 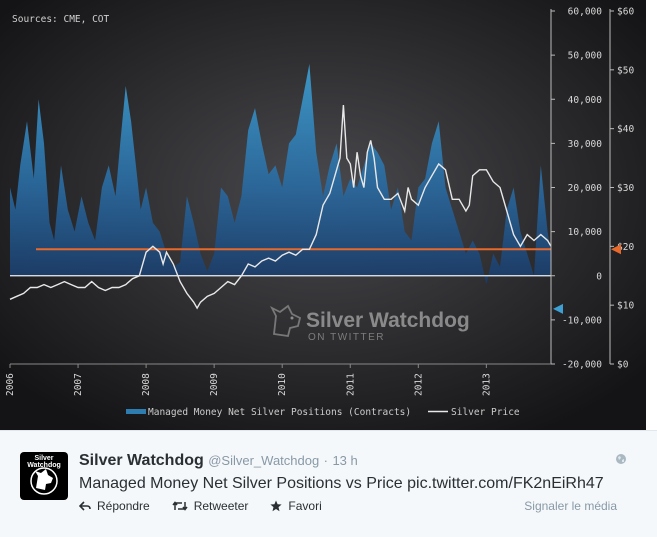 I want to click on report-media-link: Signaler le média, so click(x=570, y=506).